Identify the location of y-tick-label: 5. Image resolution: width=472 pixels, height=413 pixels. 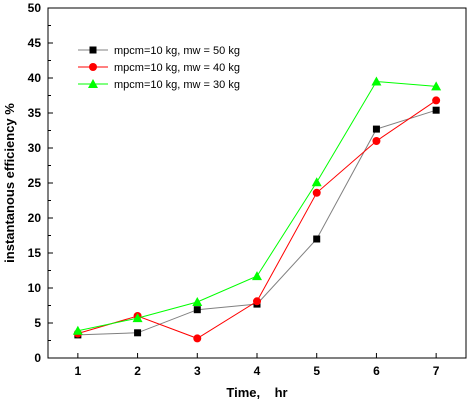
(37, 323).